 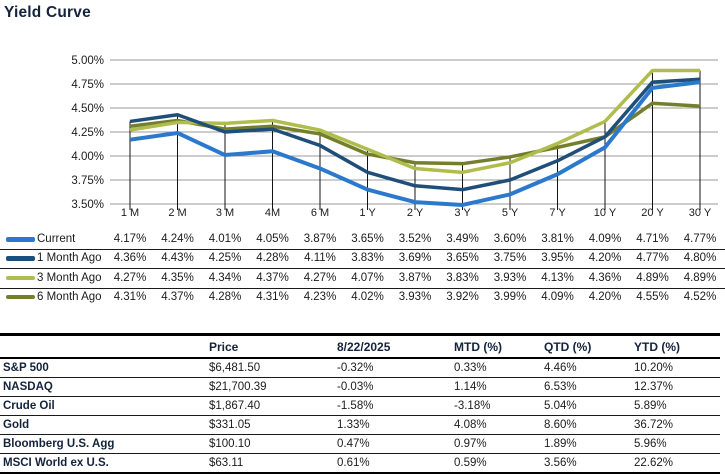 I want to click on market-value-cell: 4.08%, so click(x=495, y=425).